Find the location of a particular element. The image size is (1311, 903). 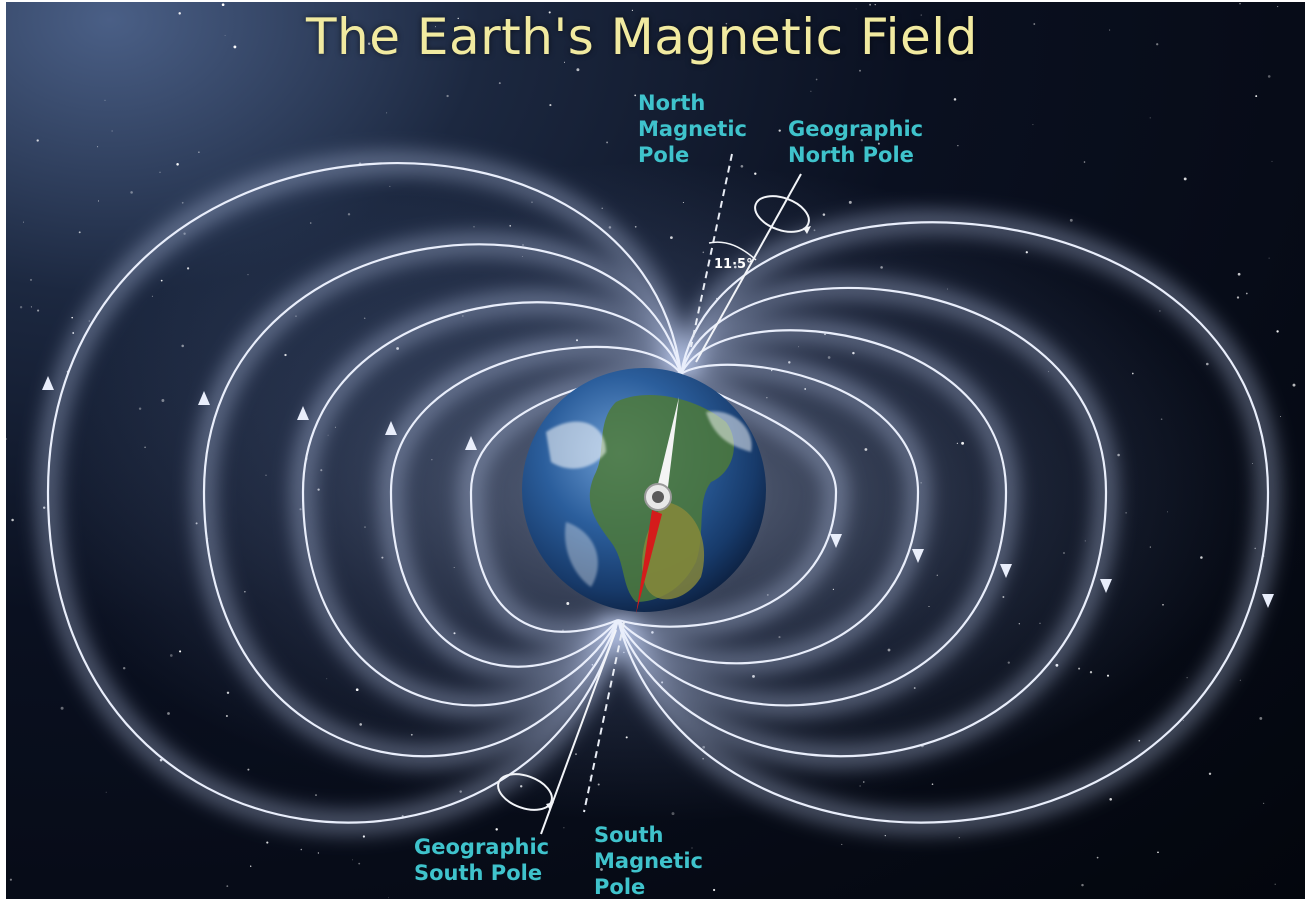

label-geographic-north-pole: Geographic North Pole is located at coordinates (856, 142).